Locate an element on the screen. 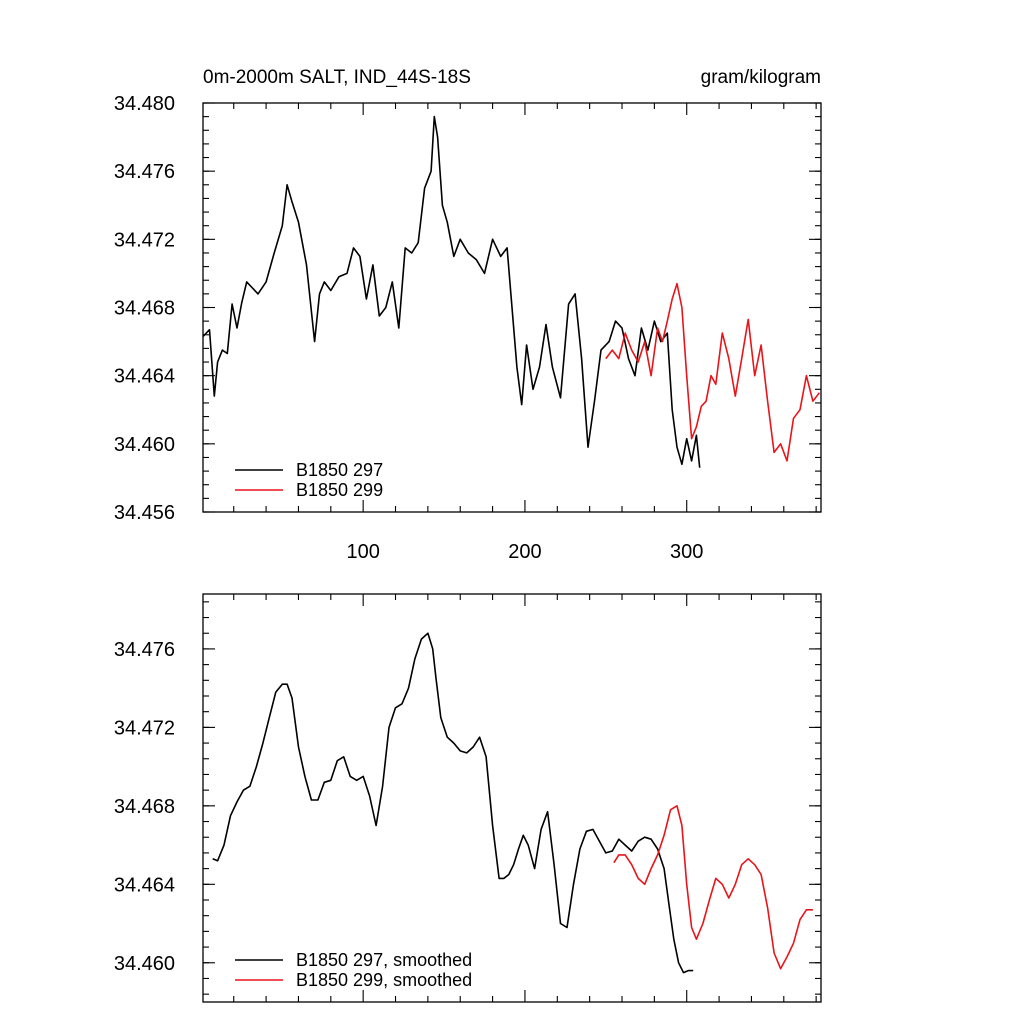 This screenshot has width=1024, height=1024. units-label: gram/kilogram is located at coordinates (761, 77).